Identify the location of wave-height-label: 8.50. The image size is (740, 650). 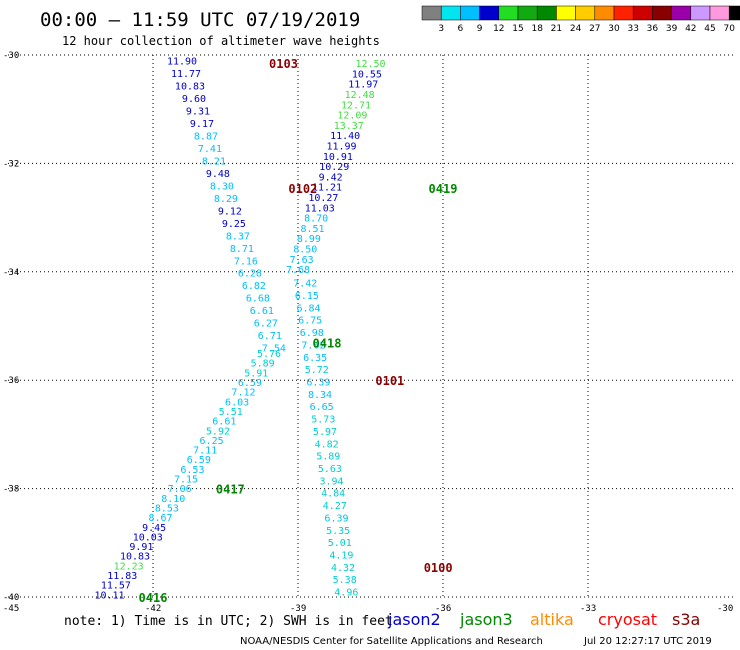
(305, 249).